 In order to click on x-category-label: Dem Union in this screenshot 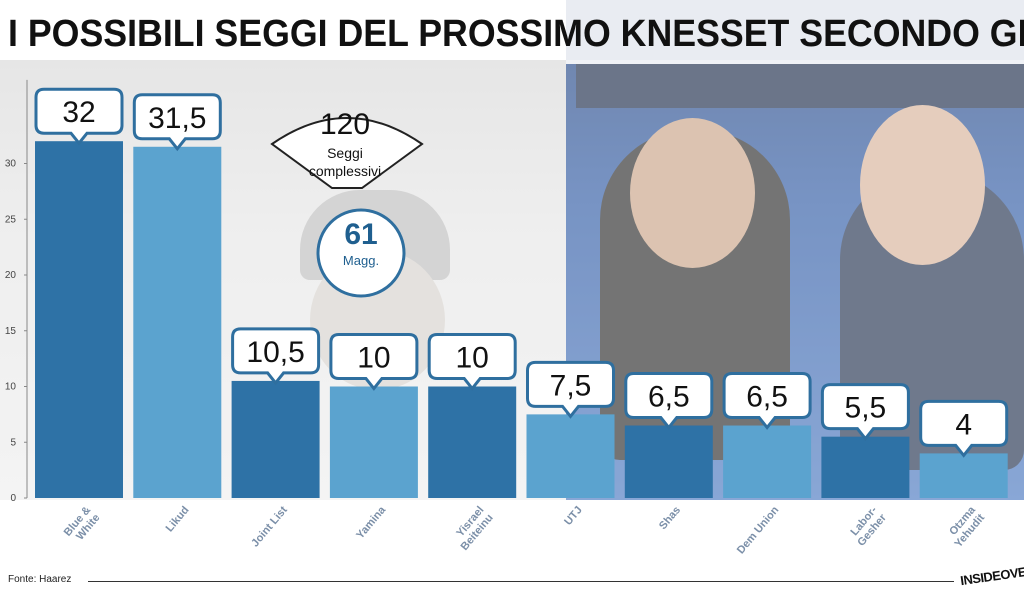, I will do `click(758, 530)`.